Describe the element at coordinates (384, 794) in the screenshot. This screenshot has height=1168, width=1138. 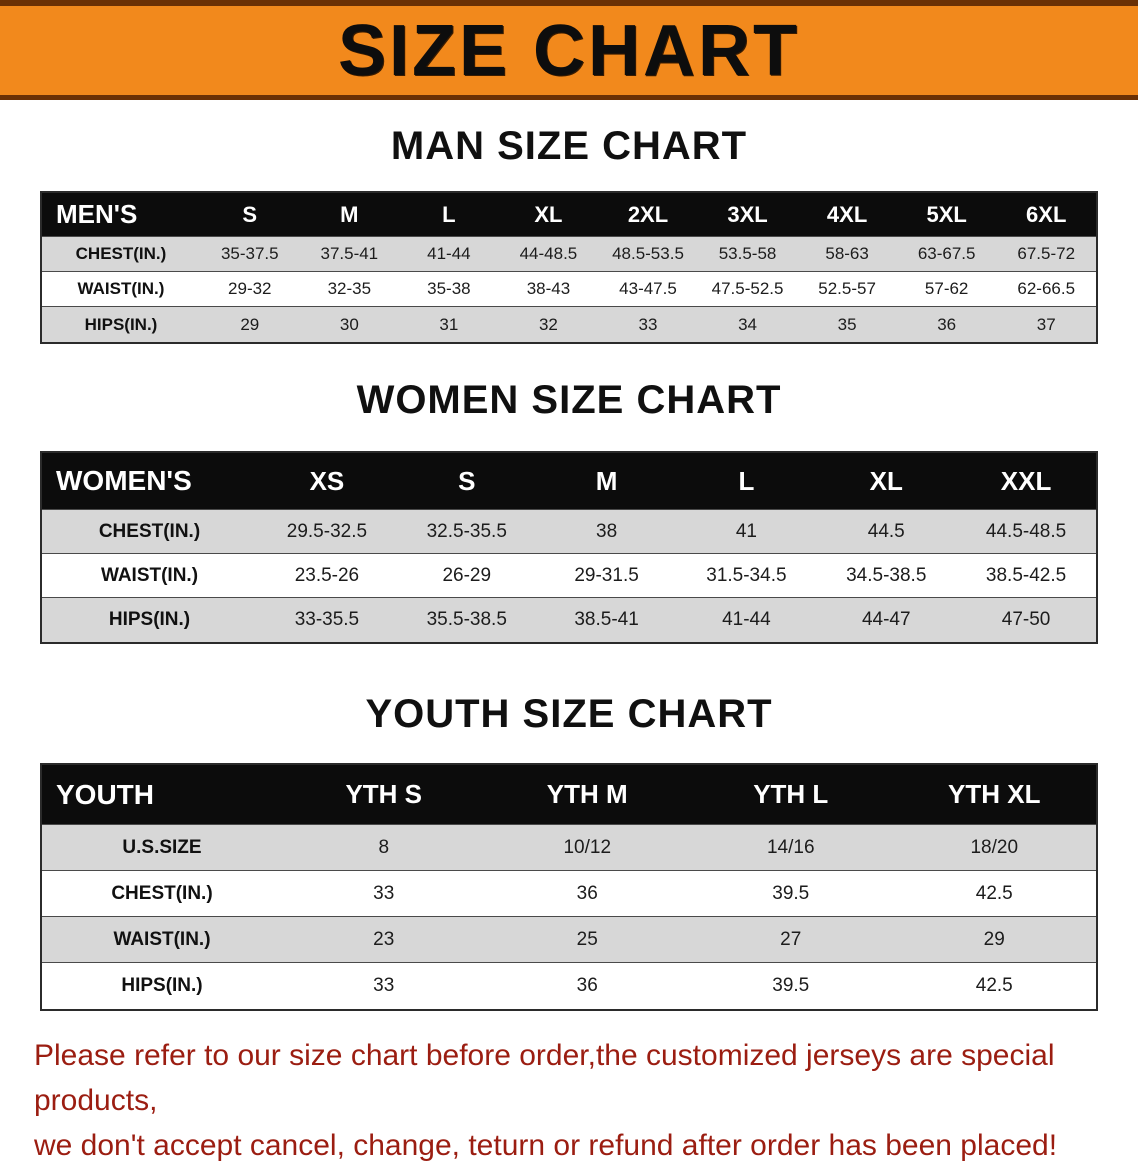
I see `youth-header-cell-1: YTH S` at that location.